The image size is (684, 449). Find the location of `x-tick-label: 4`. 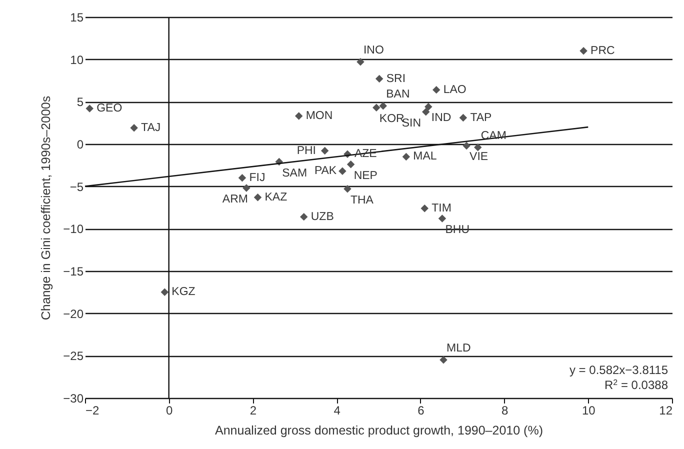

x-tick-label: 4 is located at coordinates (337, 411).